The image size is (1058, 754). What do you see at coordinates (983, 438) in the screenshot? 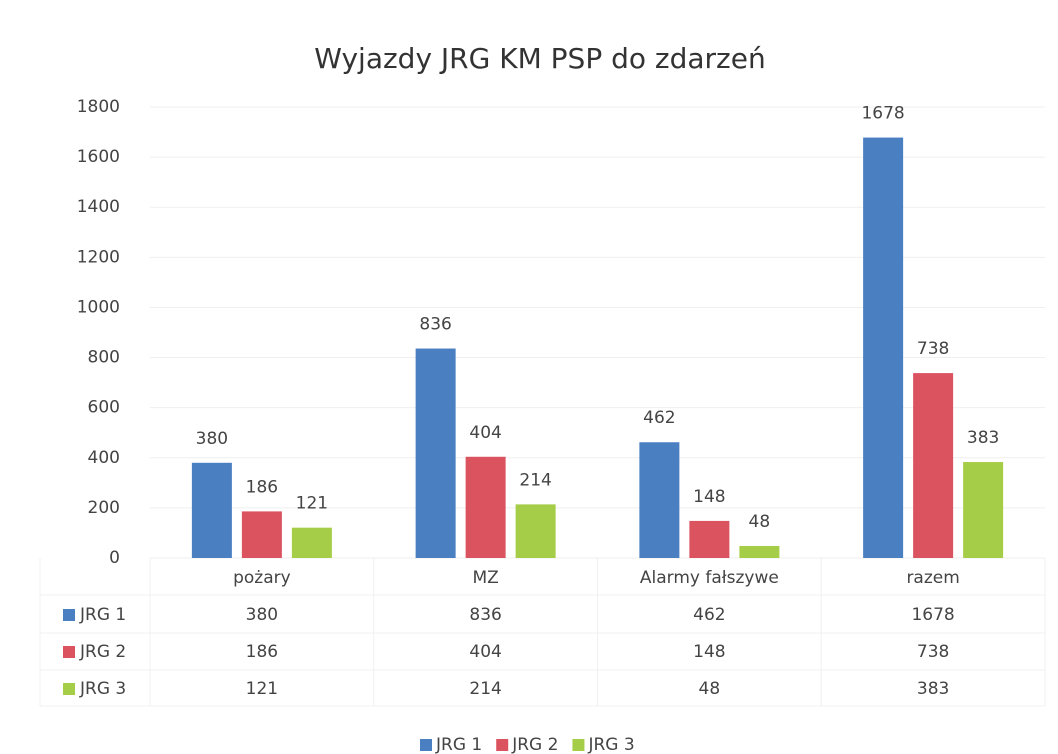
I see `data-label: 383` at bounding box center [983, 438].